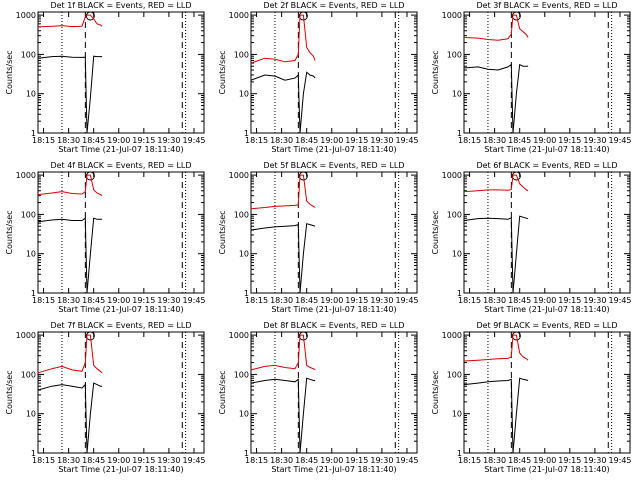  What do you see at coordinates (546, 165) in the screenshot?
I see `chart-title: Det 6f BLACK = Events, RED = LLD` at bounding box center [546, 165].